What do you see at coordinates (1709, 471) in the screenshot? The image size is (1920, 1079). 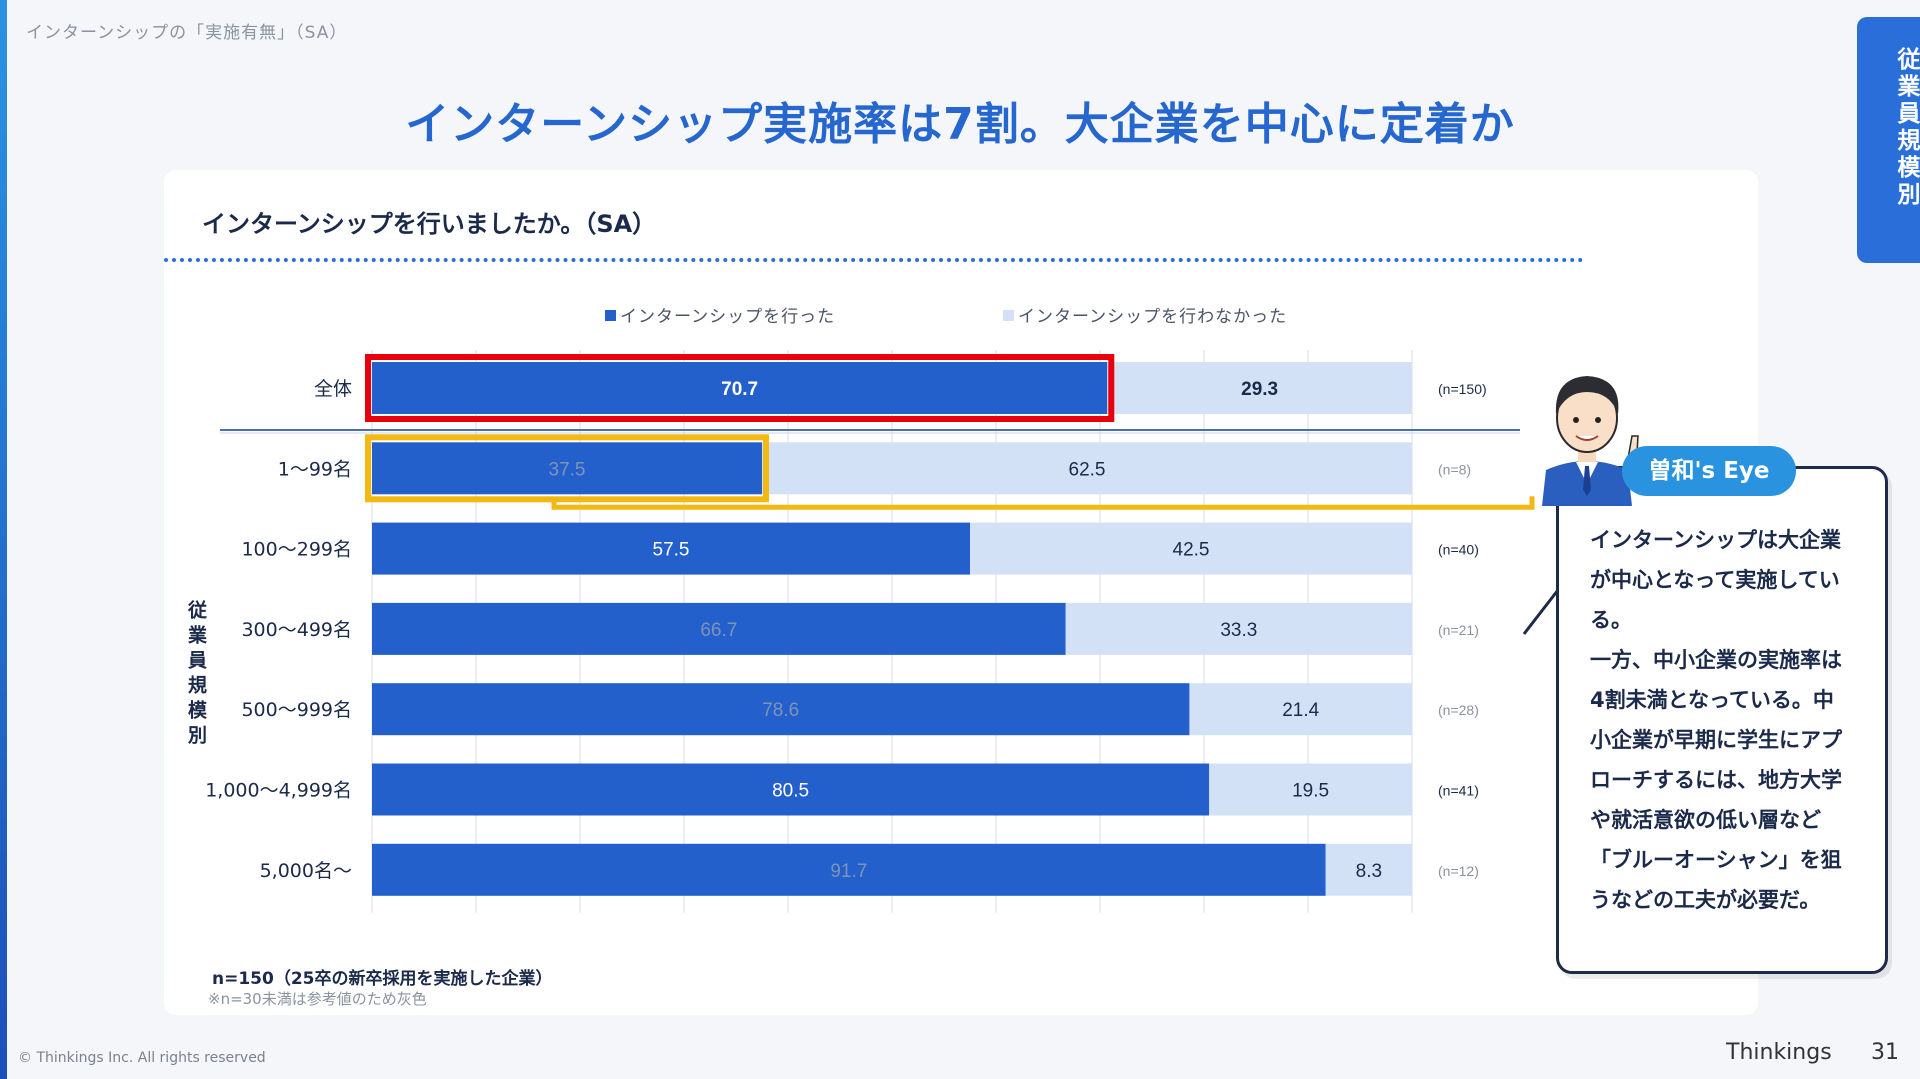 I see `commentator-badge: 曽和's Eye` at bounding box center [1709, 471].